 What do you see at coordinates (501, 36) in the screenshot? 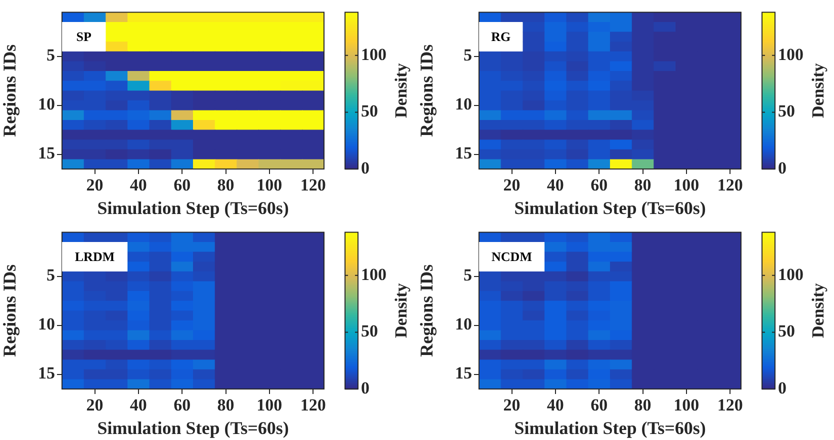
I see `annotation: RG` at bounding box center [501, 36].